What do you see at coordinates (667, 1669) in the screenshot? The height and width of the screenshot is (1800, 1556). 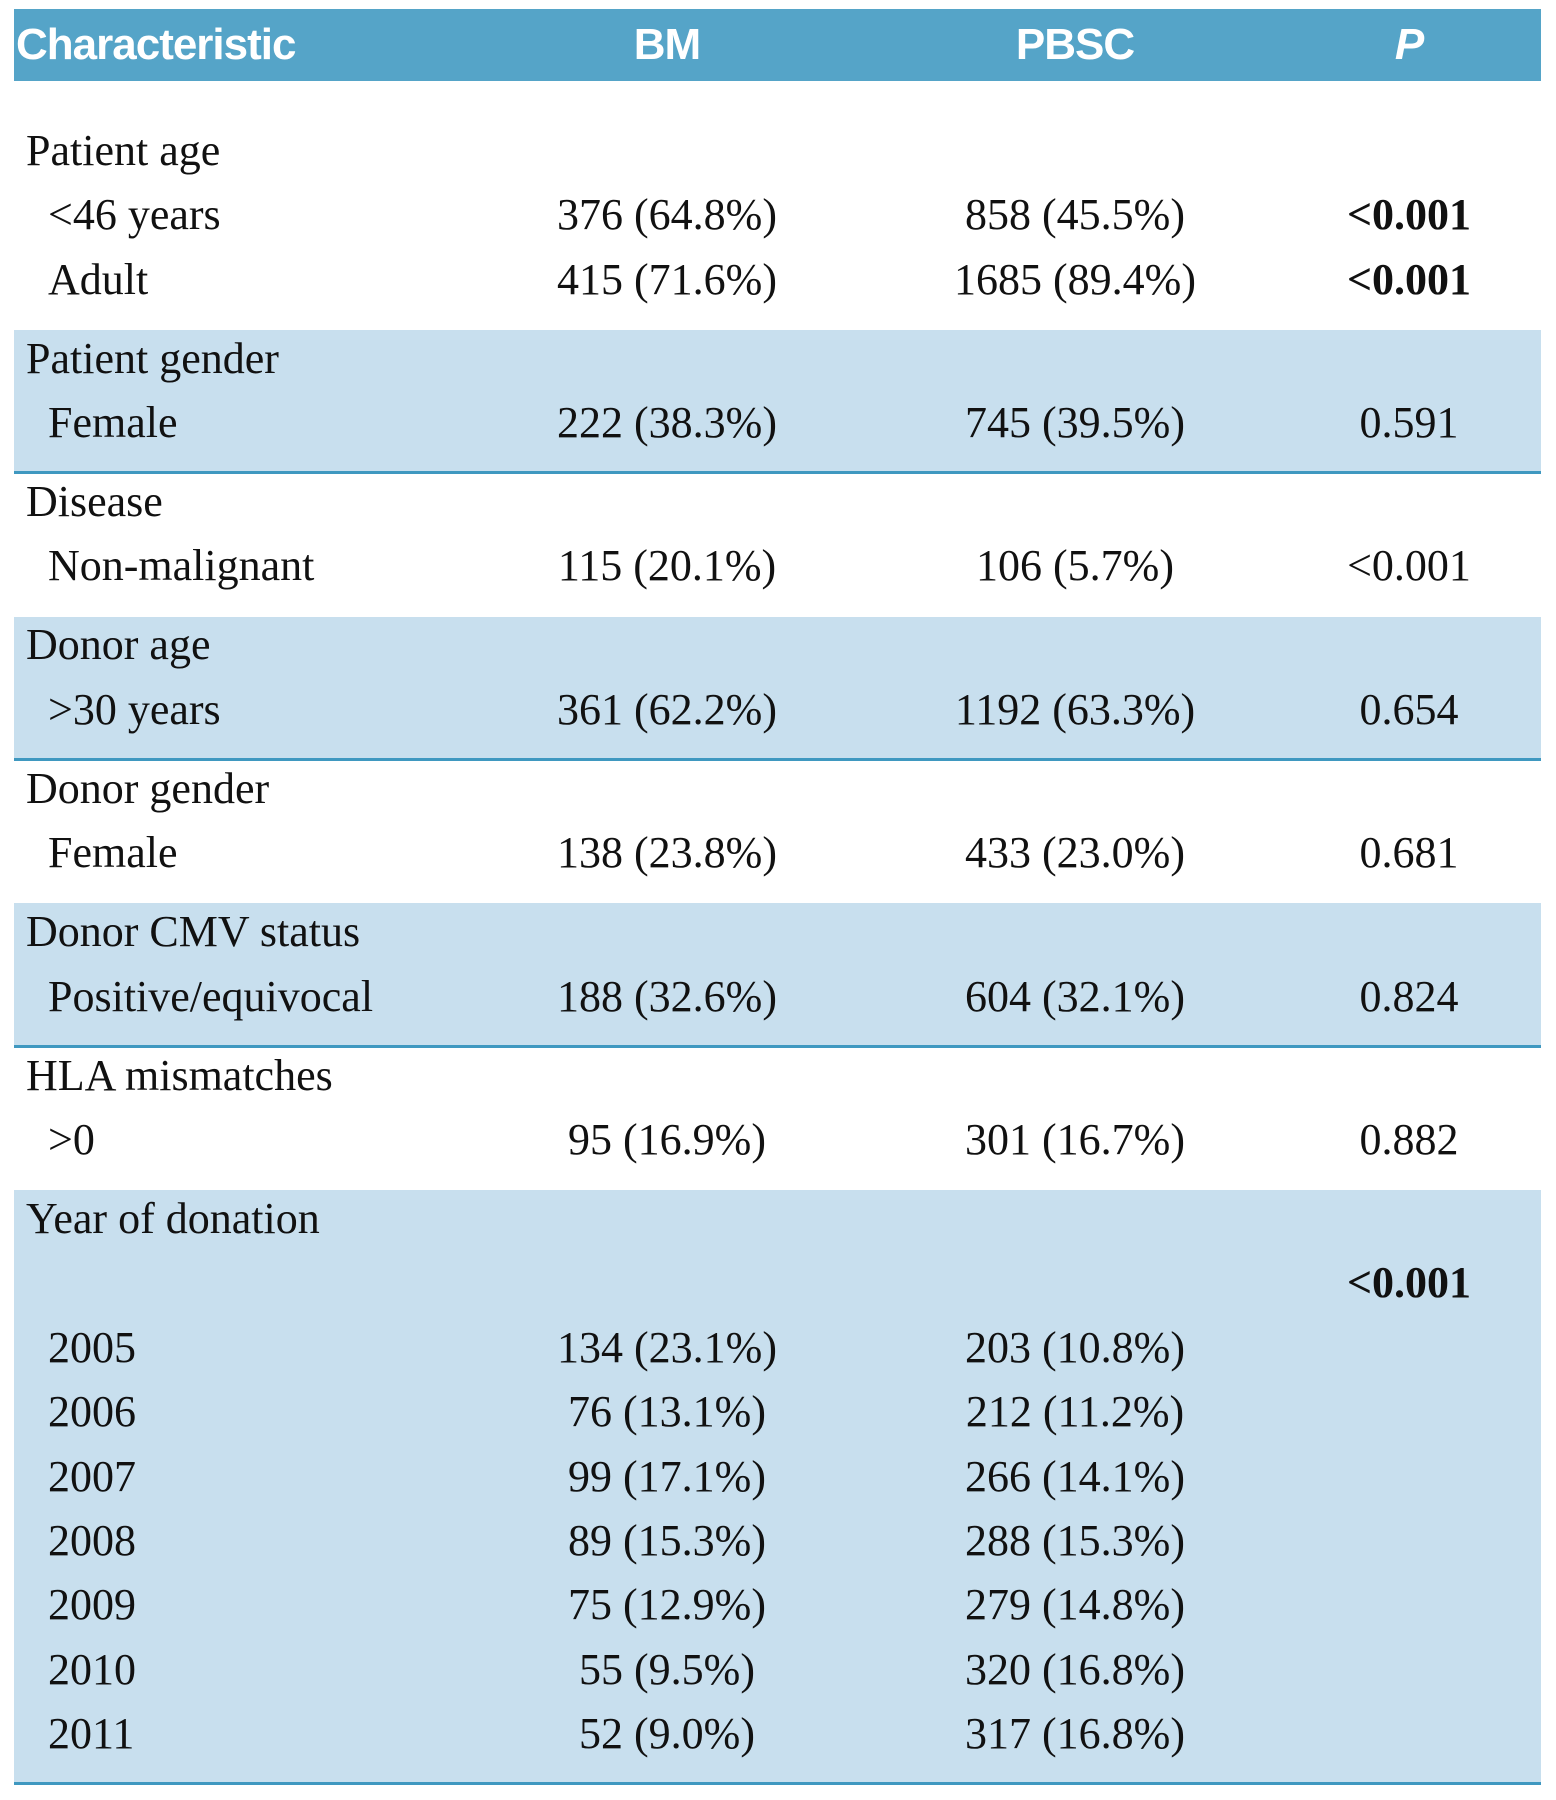 I see `bm-value: 55 (9.5%)` at bounding box center [667, 1669].